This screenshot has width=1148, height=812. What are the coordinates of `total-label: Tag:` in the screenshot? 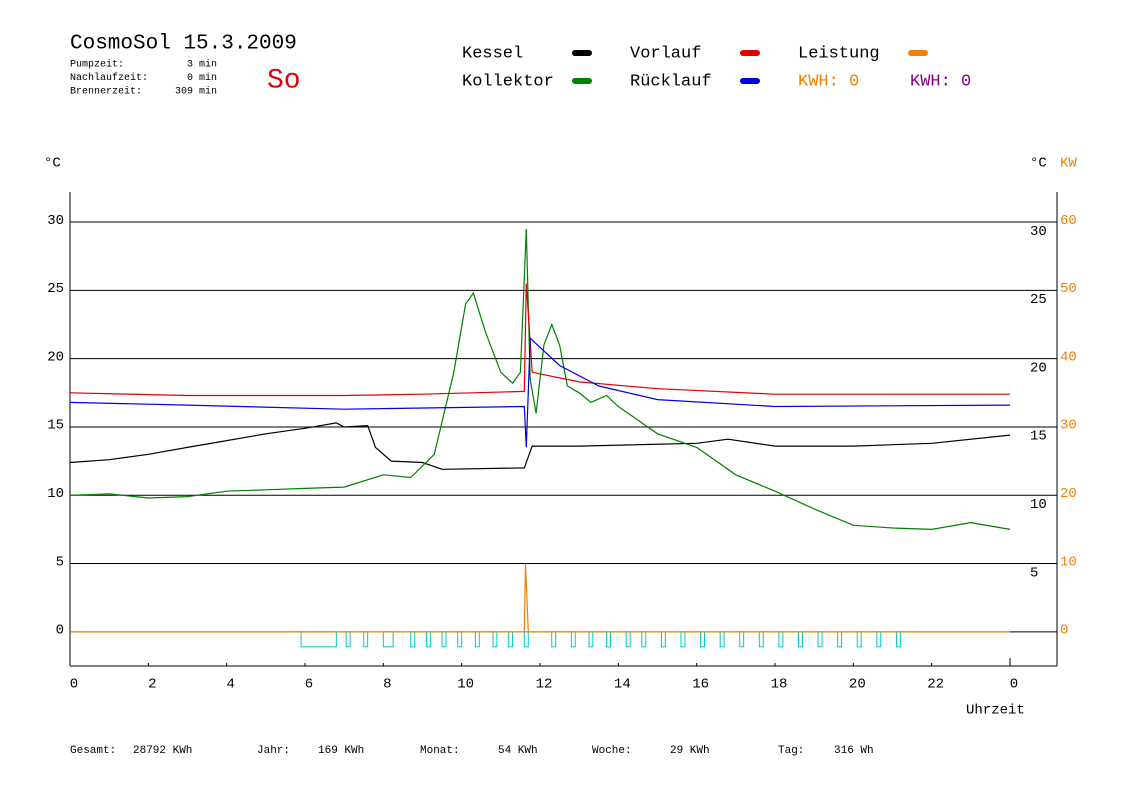 It's located at (791, 751).